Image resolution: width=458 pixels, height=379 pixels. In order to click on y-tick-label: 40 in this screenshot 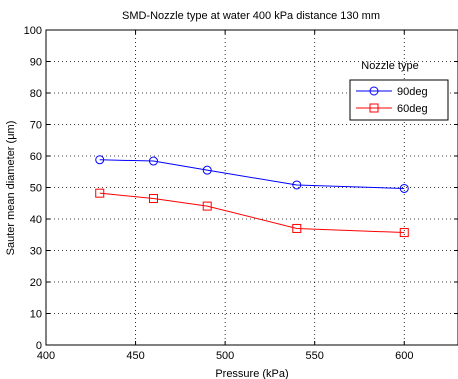, I will do `click(36, 220)`.